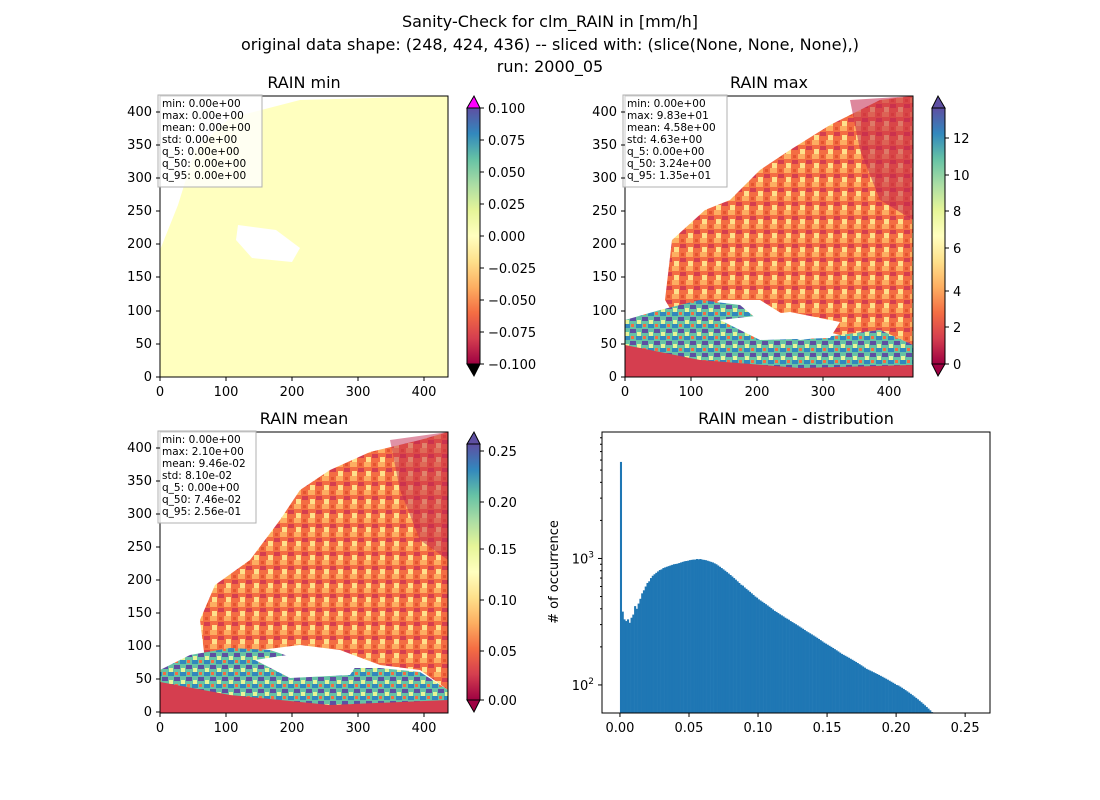 This screenshot has height=800, width=1100. I want to click on y-tick-label: 50, so click(608, 344).